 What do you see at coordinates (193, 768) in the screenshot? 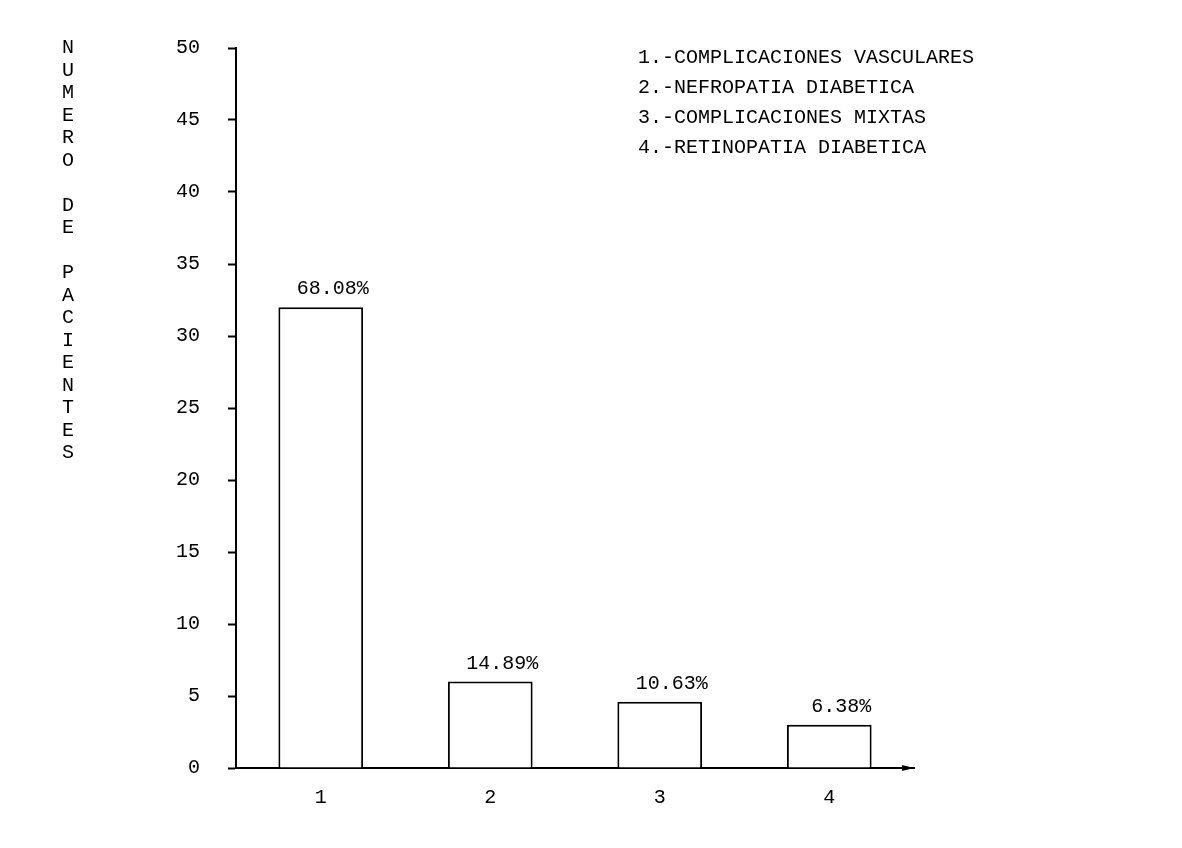
I see `y-tick-label: 0` at bounding box center [193, 768].